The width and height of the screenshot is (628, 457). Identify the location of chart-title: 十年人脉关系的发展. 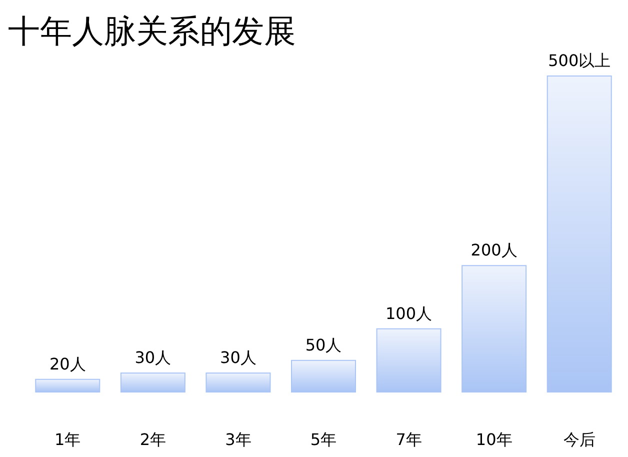
(152, 31).